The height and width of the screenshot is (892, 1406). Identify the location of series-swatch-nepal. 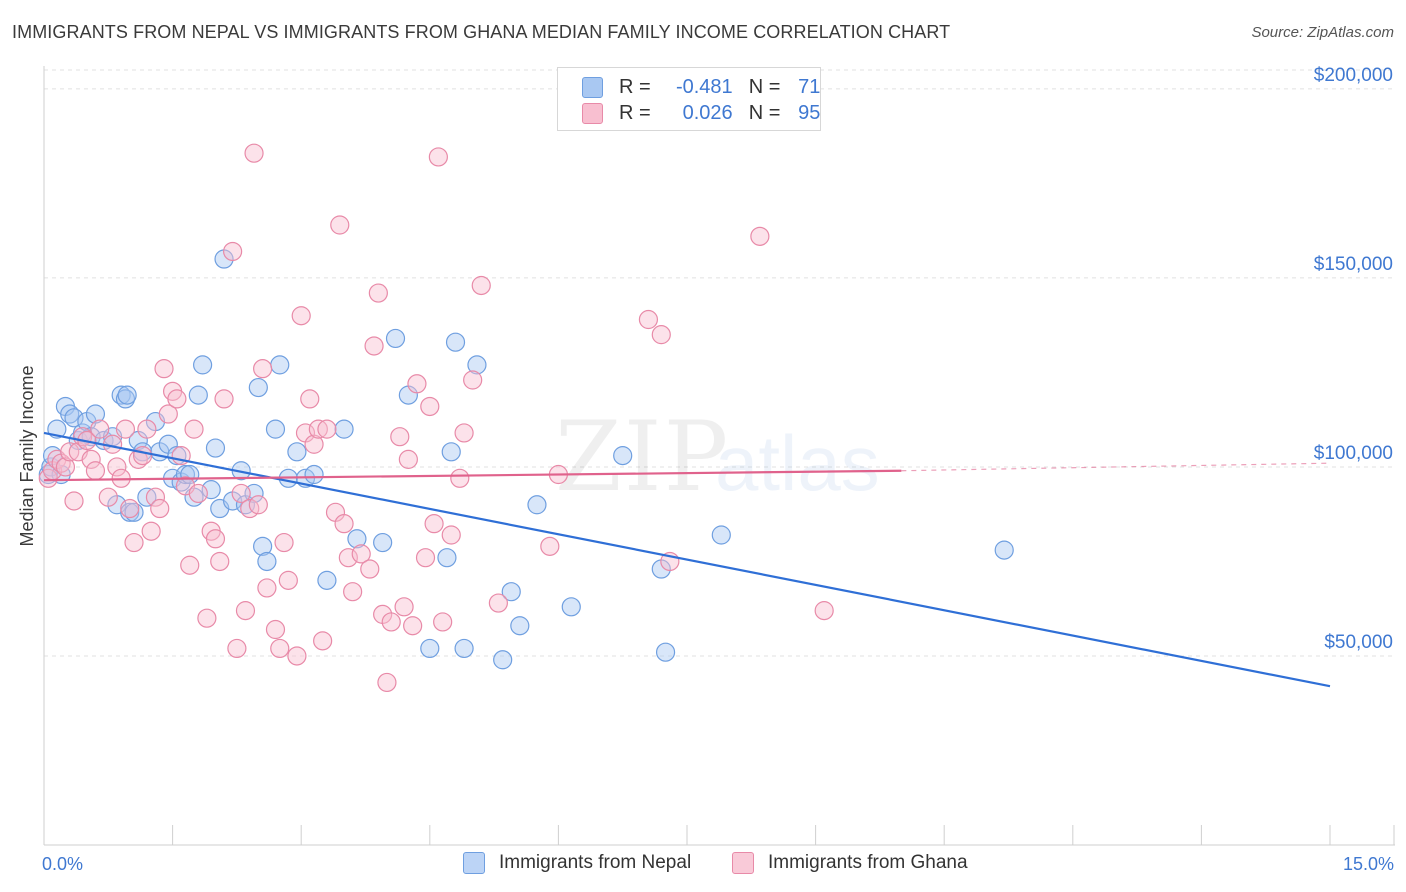
(474, 863).